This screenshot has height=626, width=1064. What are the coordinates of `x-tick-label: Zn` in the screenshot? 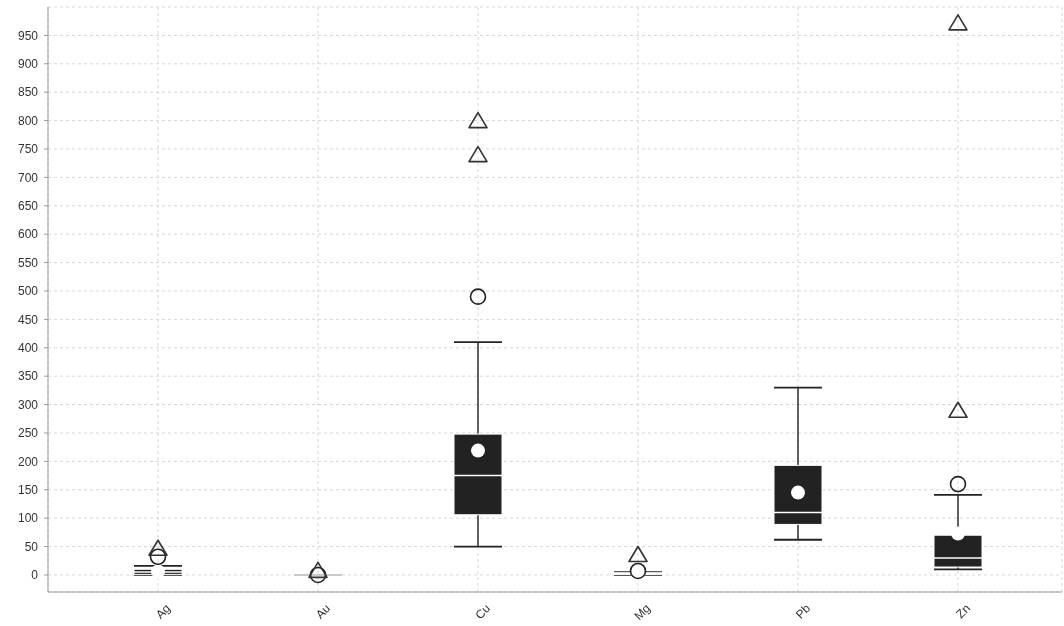 It's located at (963, 611).